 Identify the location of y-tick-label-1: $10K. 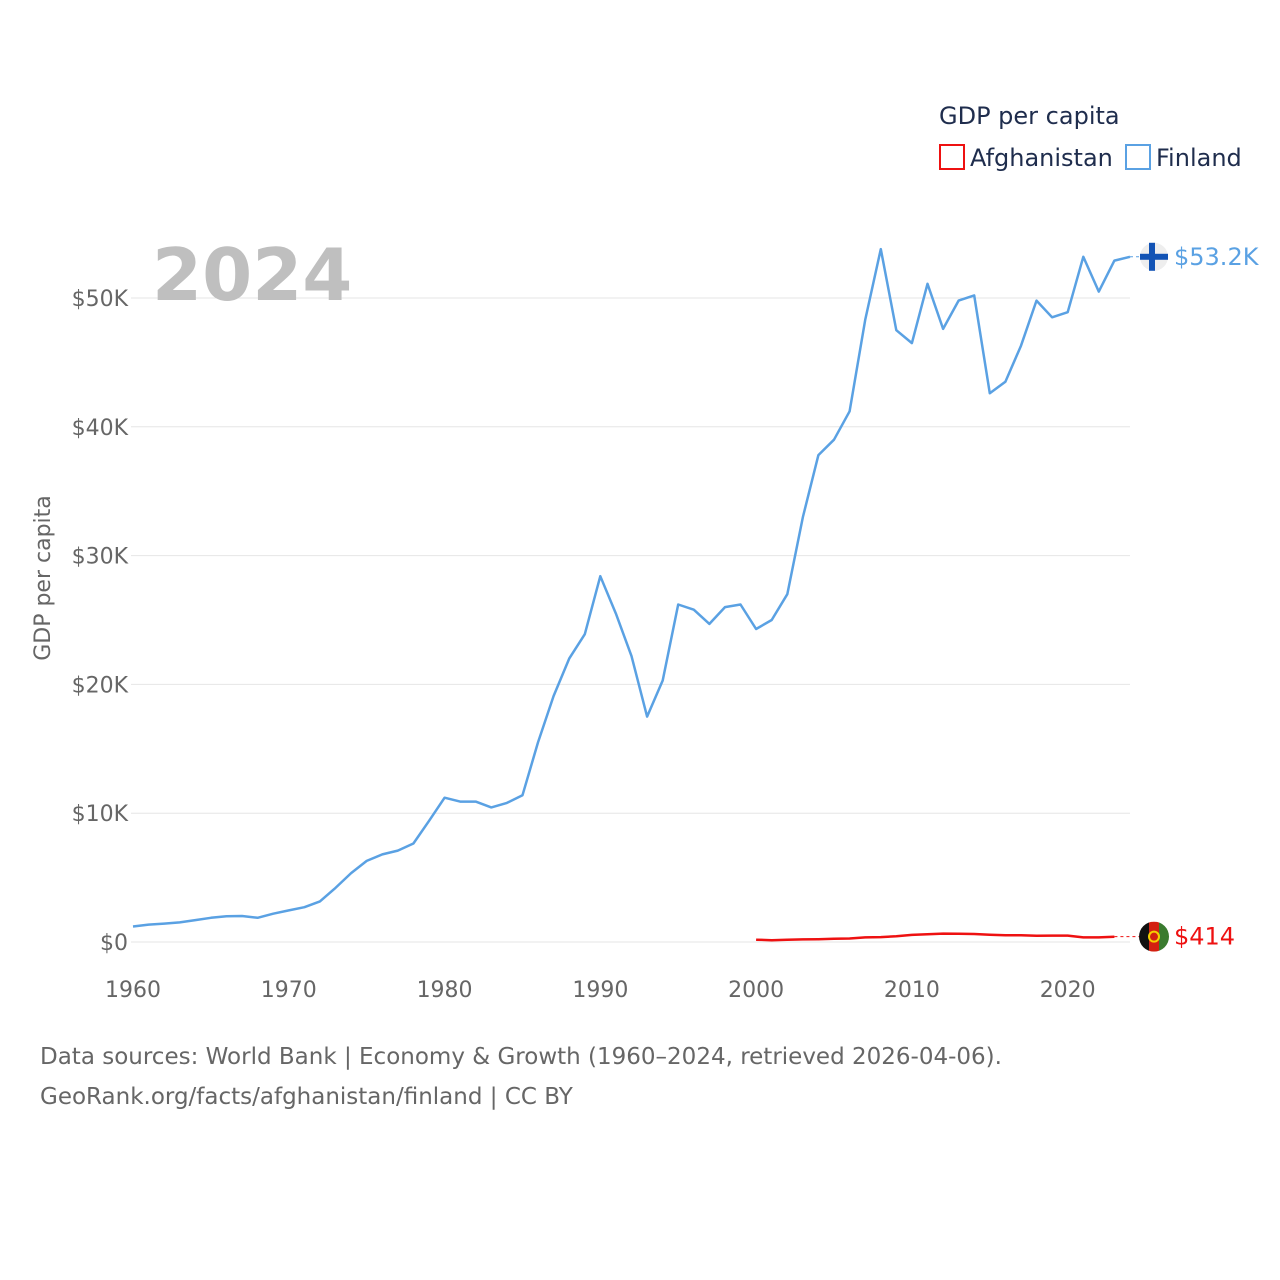
(100, 814).